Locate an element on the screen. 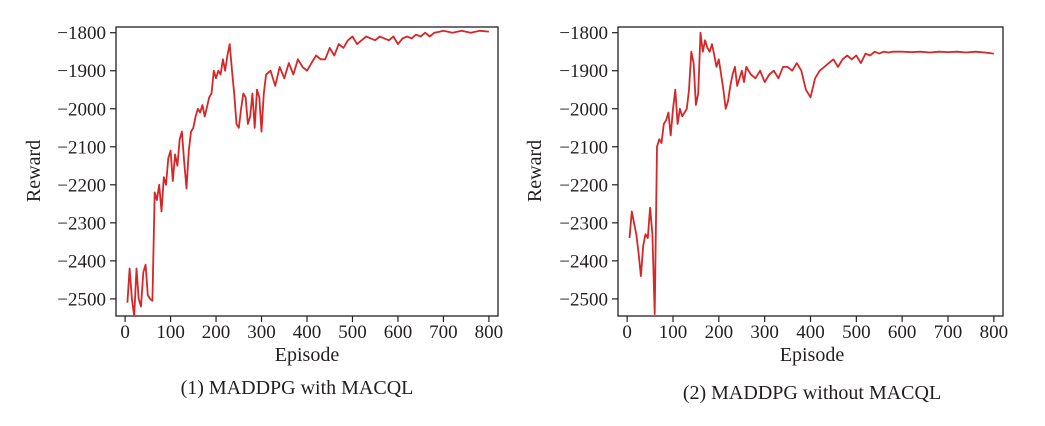 The width and height of the screenshot is (1045, 426). chart-caption: (2) MADDPG without MACQL is located at coordinates (812, 393).